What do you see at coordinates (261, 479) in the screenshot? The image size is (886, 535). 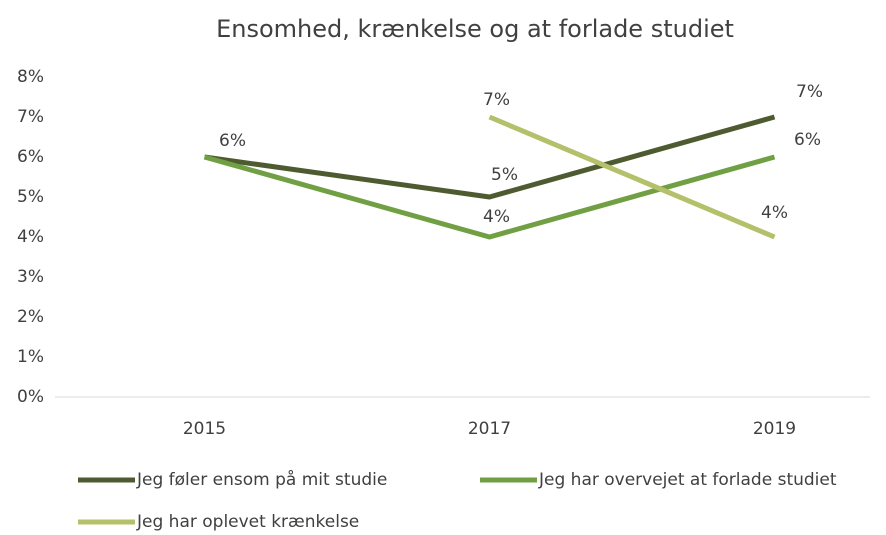 I see `legend-label: Jeg føler ensom på mit studie` at bounding box center [261, 479].